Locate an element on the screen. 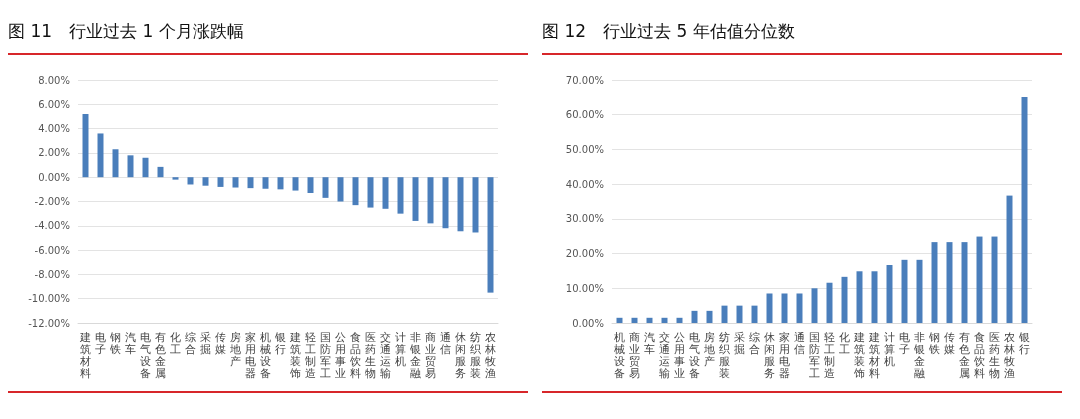 This screenshot has height=419, width=1080. x-tick-label: 汽车 is located at coordinates (130, 343).